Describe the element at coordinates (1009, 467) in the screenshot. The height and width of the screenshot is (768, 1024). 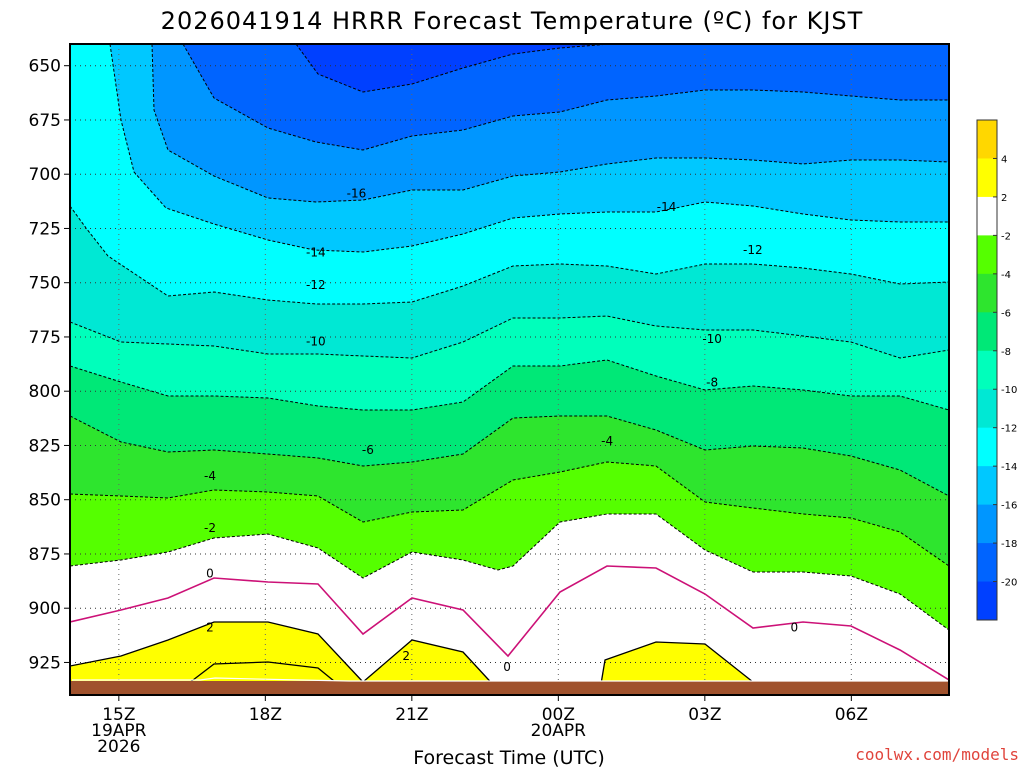
I see `colorbar-tick-label: -14` at that location.